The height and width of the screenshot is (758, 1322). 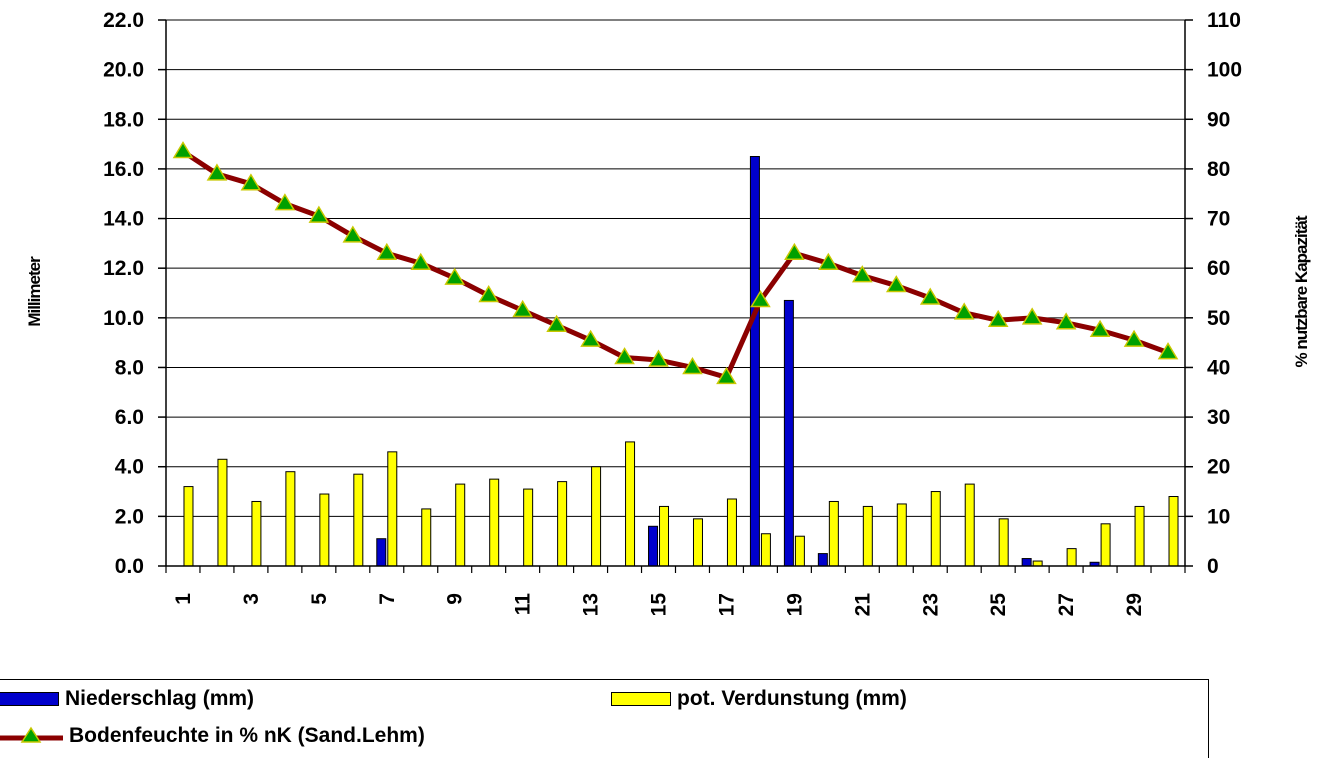 What do you see at coordinates (659, 605) in the screenshot?
I see `x-tick-label: 15` at bounding box center [659, 605].